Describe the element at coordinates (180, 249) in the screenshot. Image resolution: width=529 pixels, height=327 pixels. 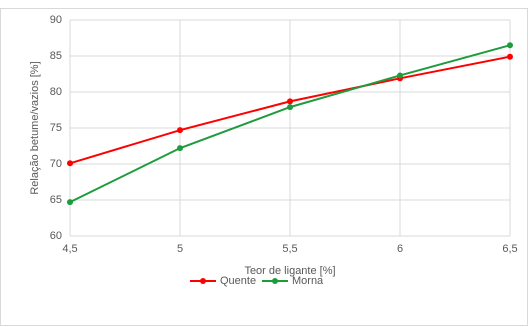
I see `x-tick-label: 5` at that location.